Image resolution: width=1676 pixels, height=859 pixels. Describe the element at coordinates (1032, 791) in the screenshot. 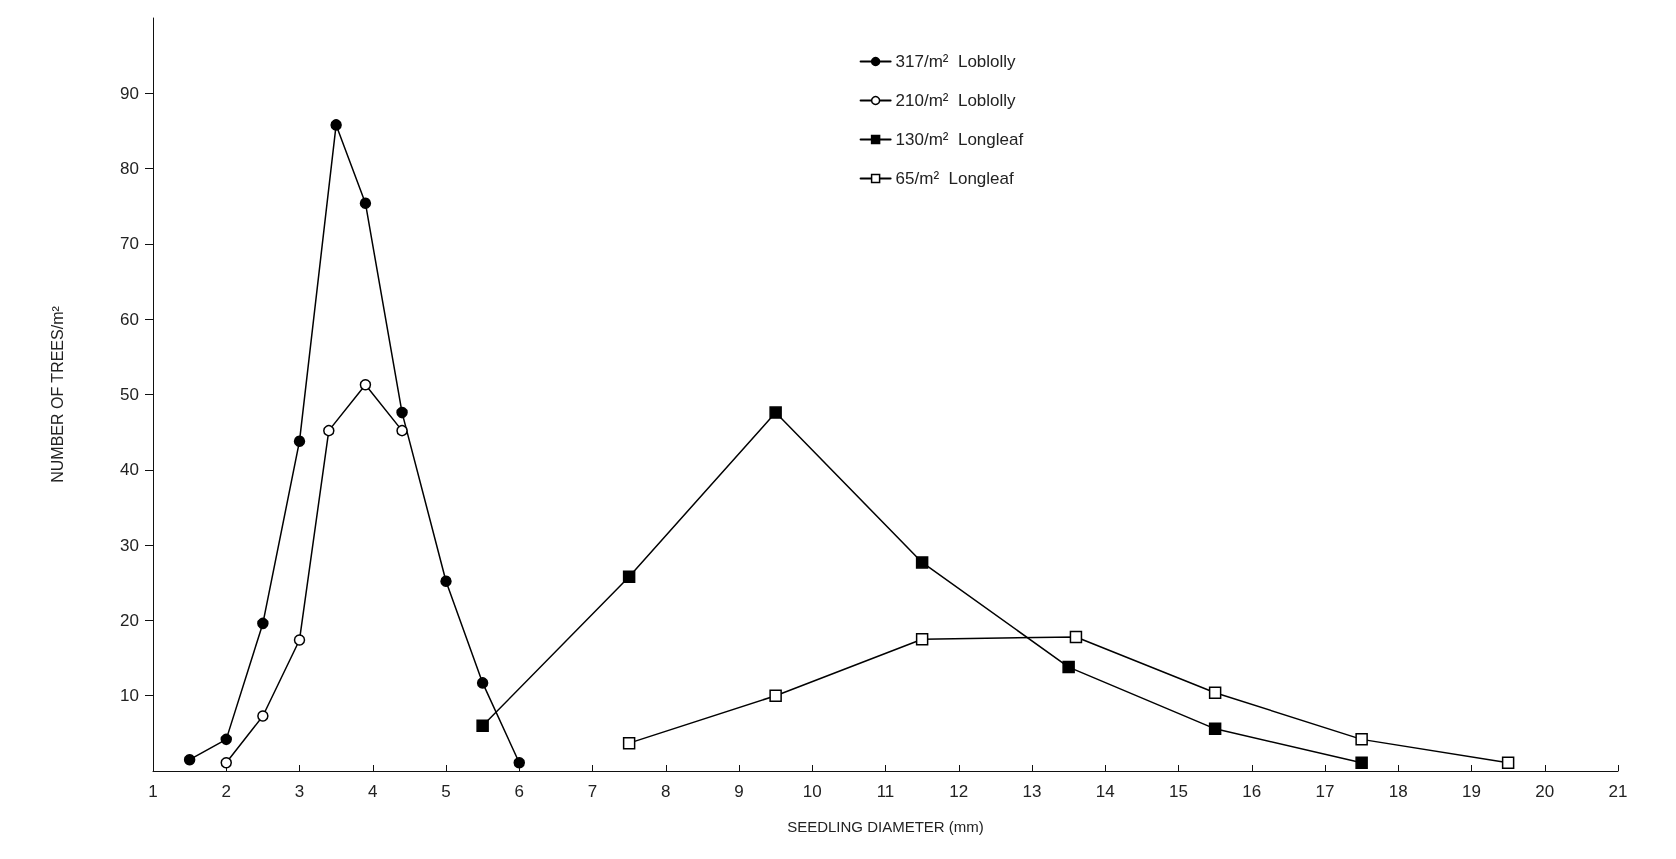

I see `x-tick-label: 13` at that location.